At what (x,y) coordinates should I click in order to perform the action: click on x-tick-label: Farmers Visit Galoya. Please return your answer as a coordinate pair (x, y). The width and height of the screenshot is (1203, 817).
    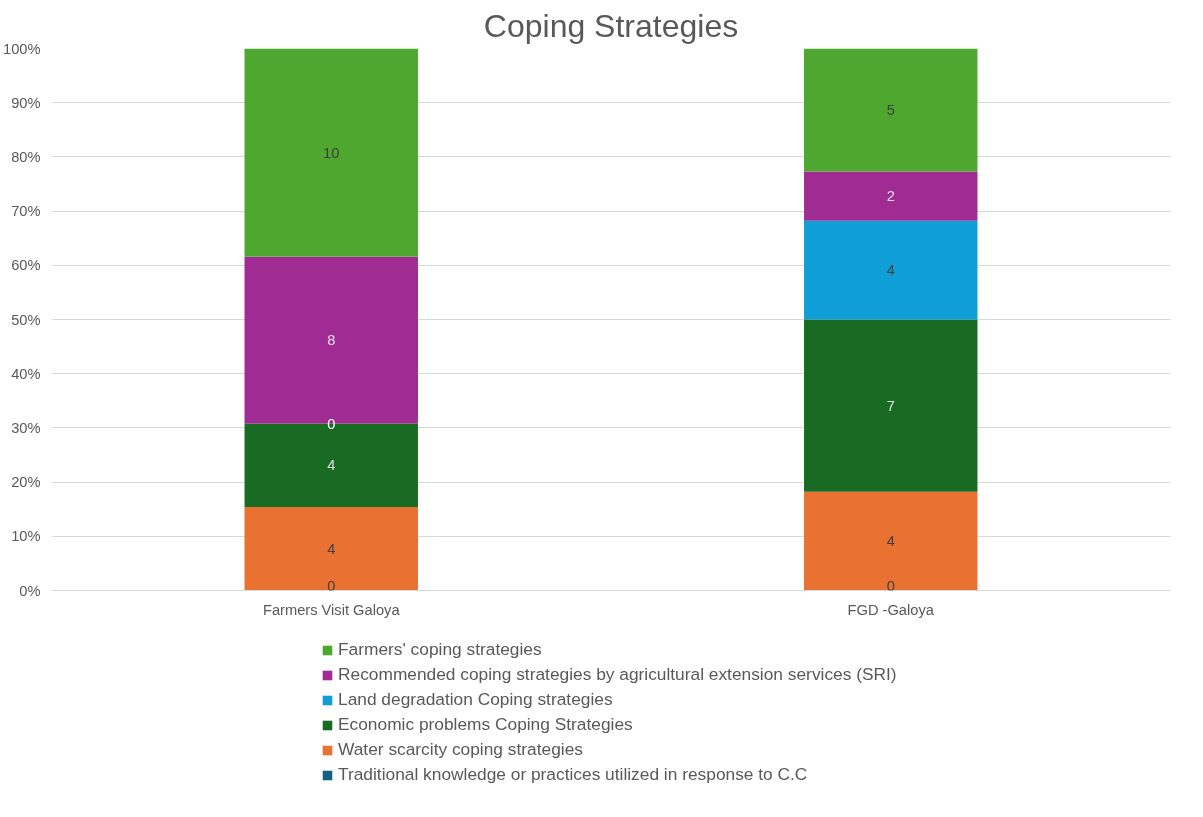
    Looking at the image, I should click on (331, 609).